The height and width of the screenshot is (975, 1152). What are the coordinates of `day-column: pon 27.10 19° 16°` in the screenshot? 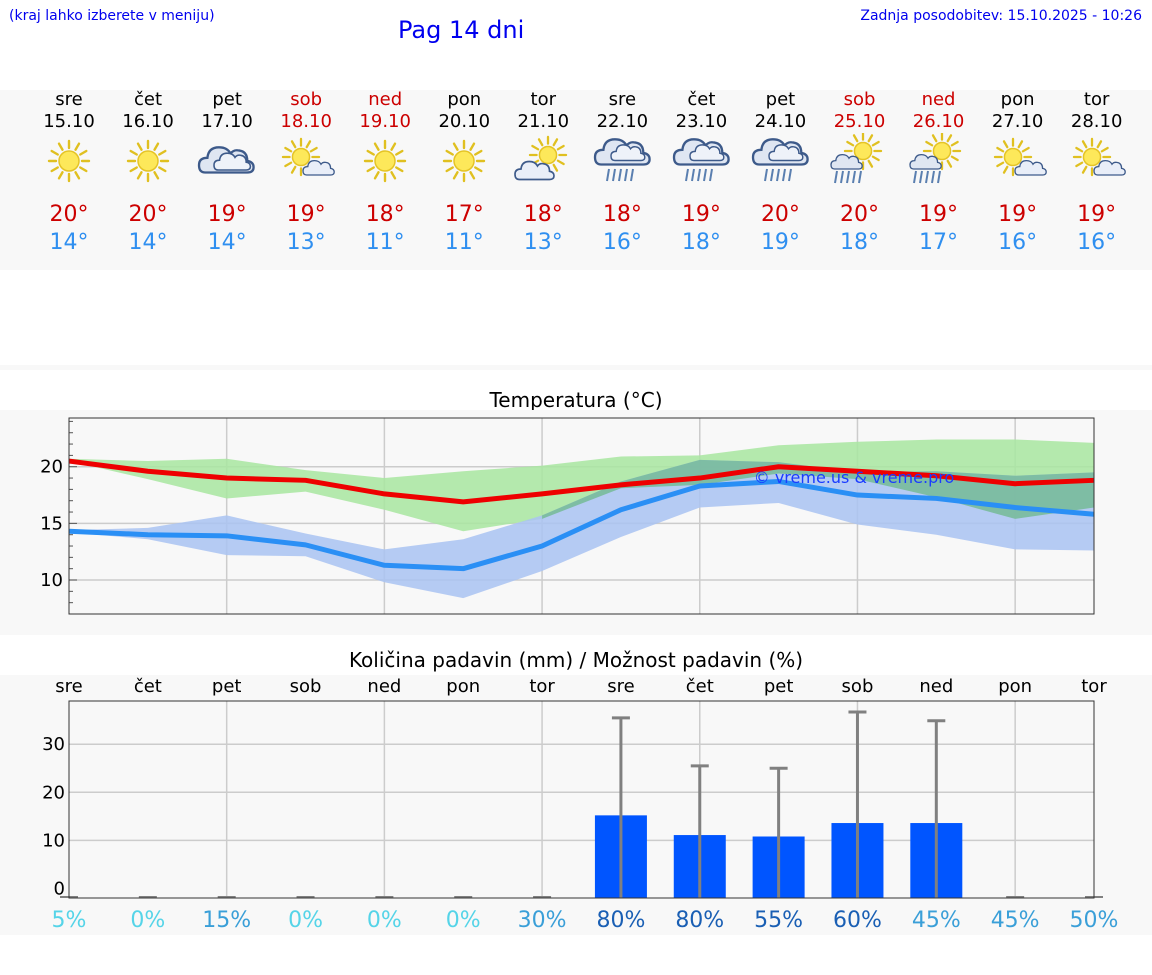 It's located at (1018, 173).